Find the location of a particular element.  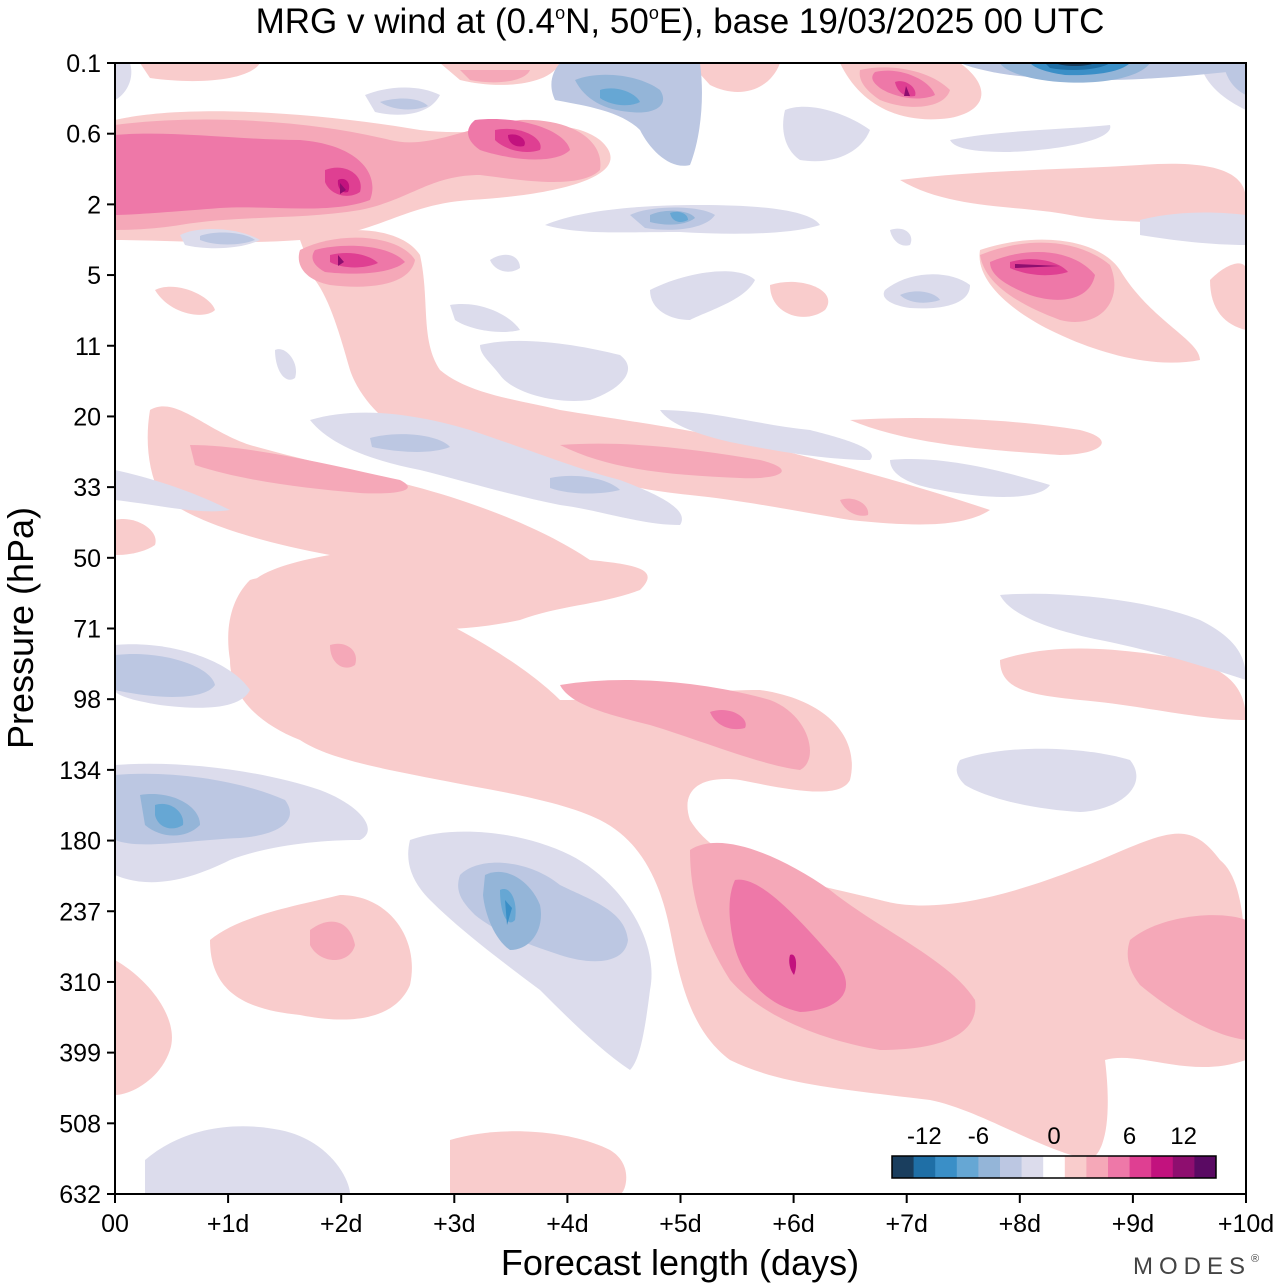

colorbar-label: 6 is located at coordinates (1129, 1136).